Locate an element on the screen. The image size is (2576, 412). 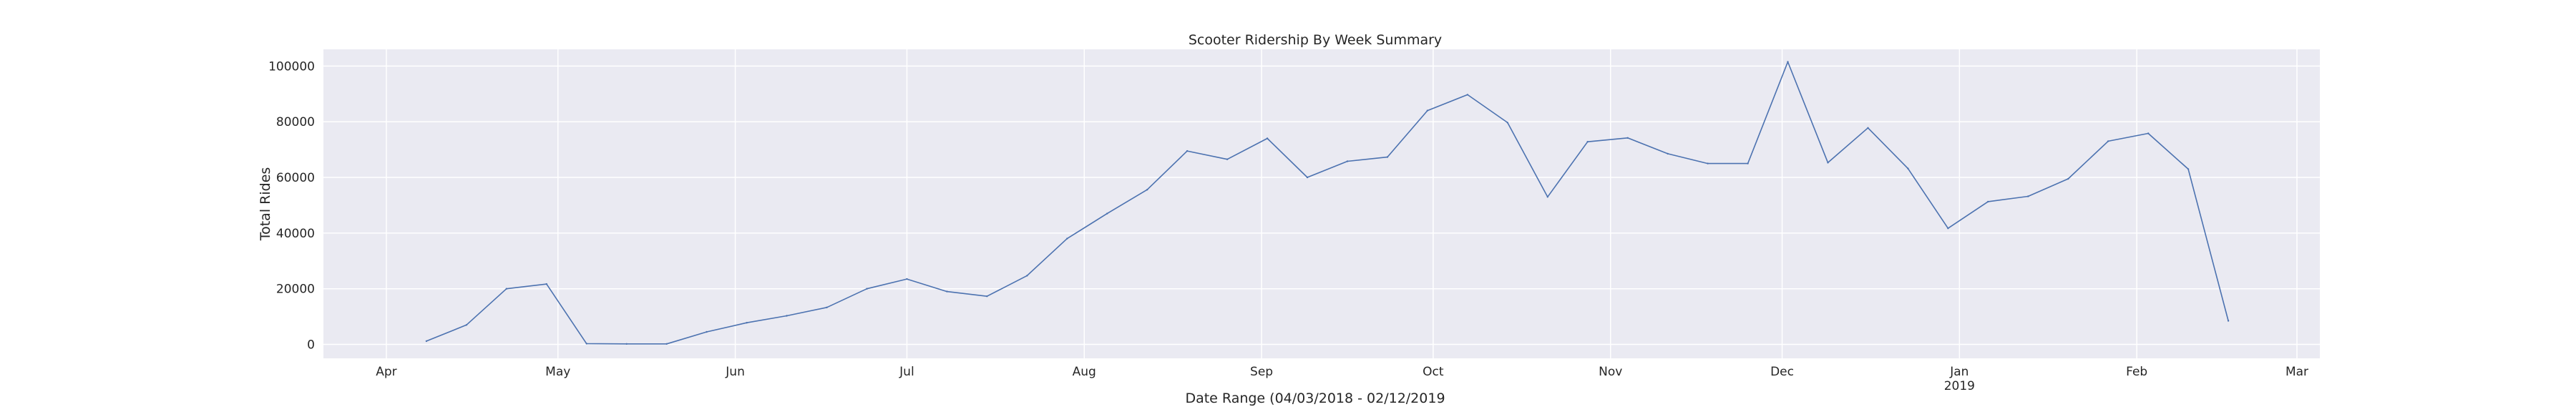
x-tick-label: Jul is located at coordinates (906, 372).